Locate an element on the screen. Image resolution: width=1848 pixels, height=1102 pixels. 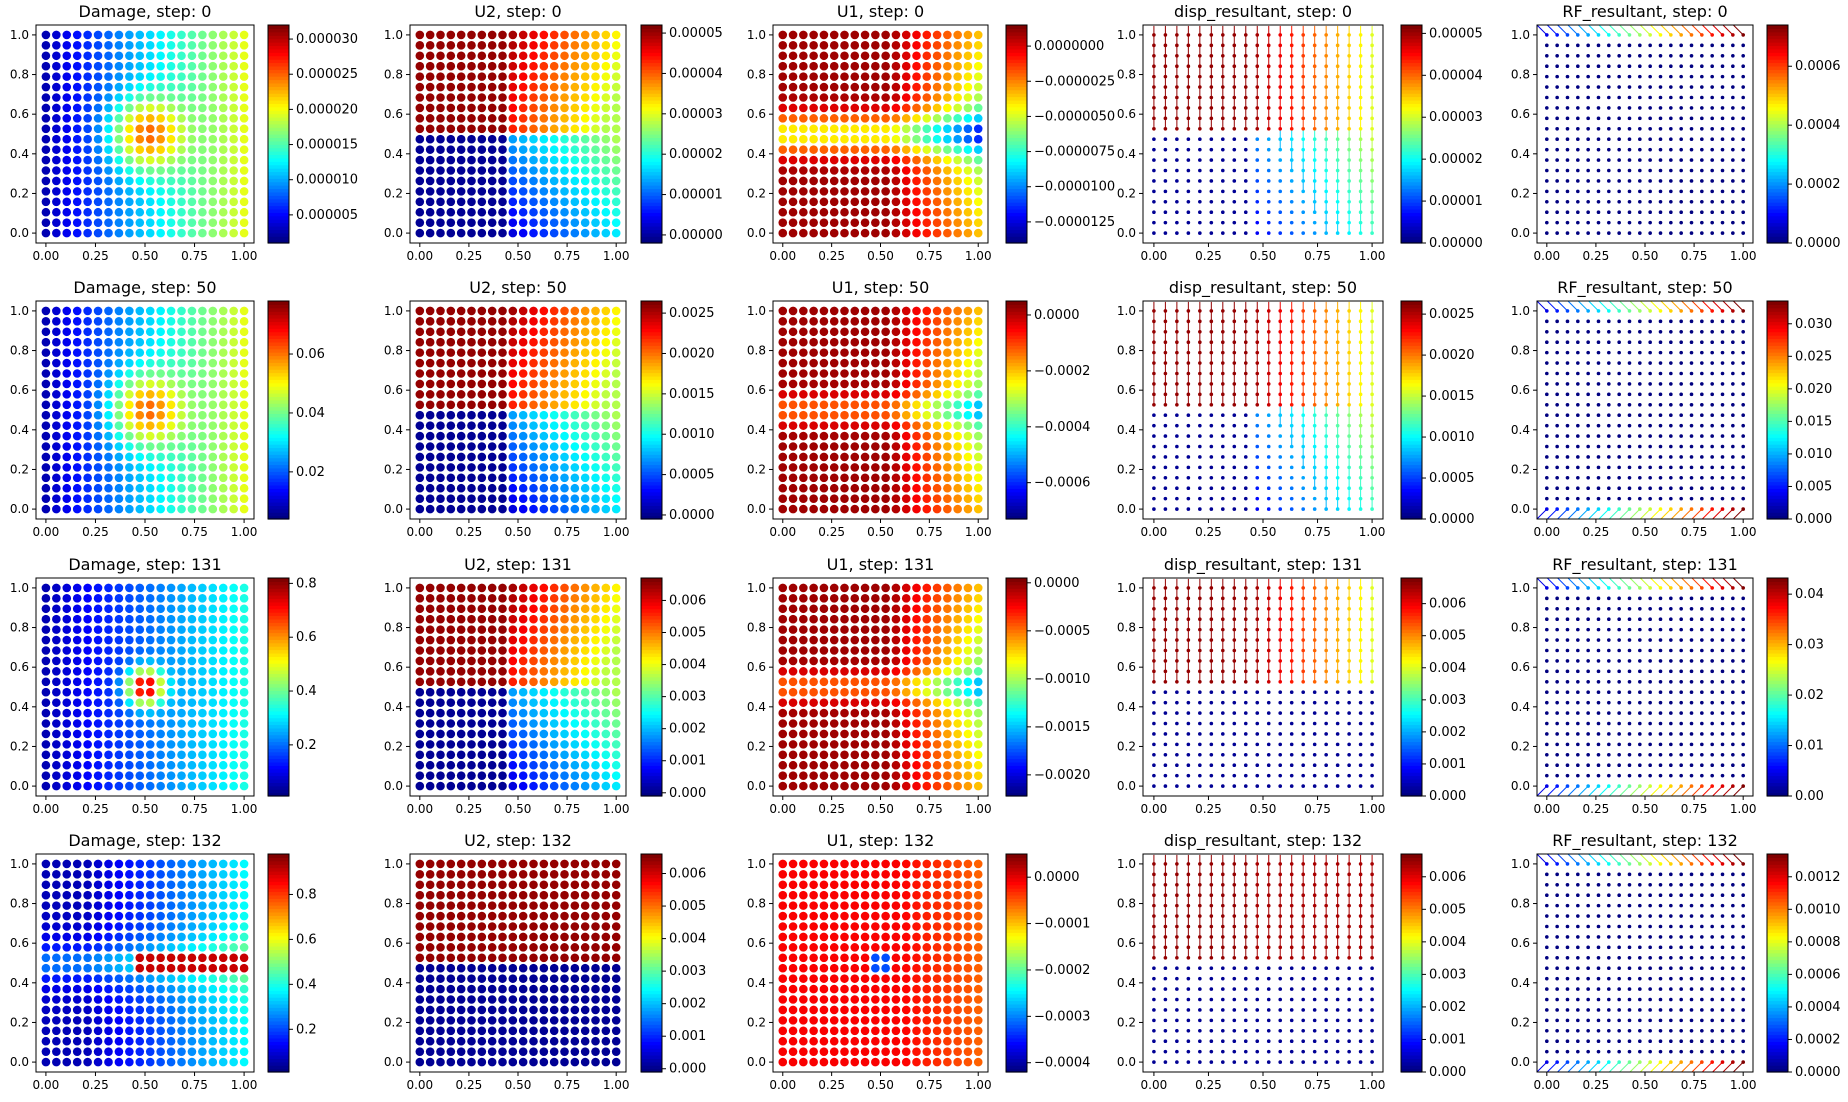
colorbar-tick-label: −0.0004 is located at coordinates (1062, 427).